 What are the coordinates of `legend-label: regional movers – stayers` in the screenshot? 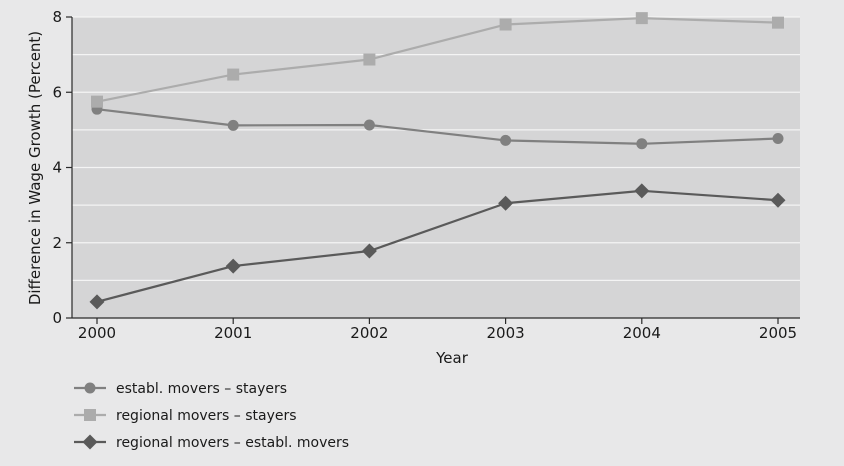 It's located at (206, 416).